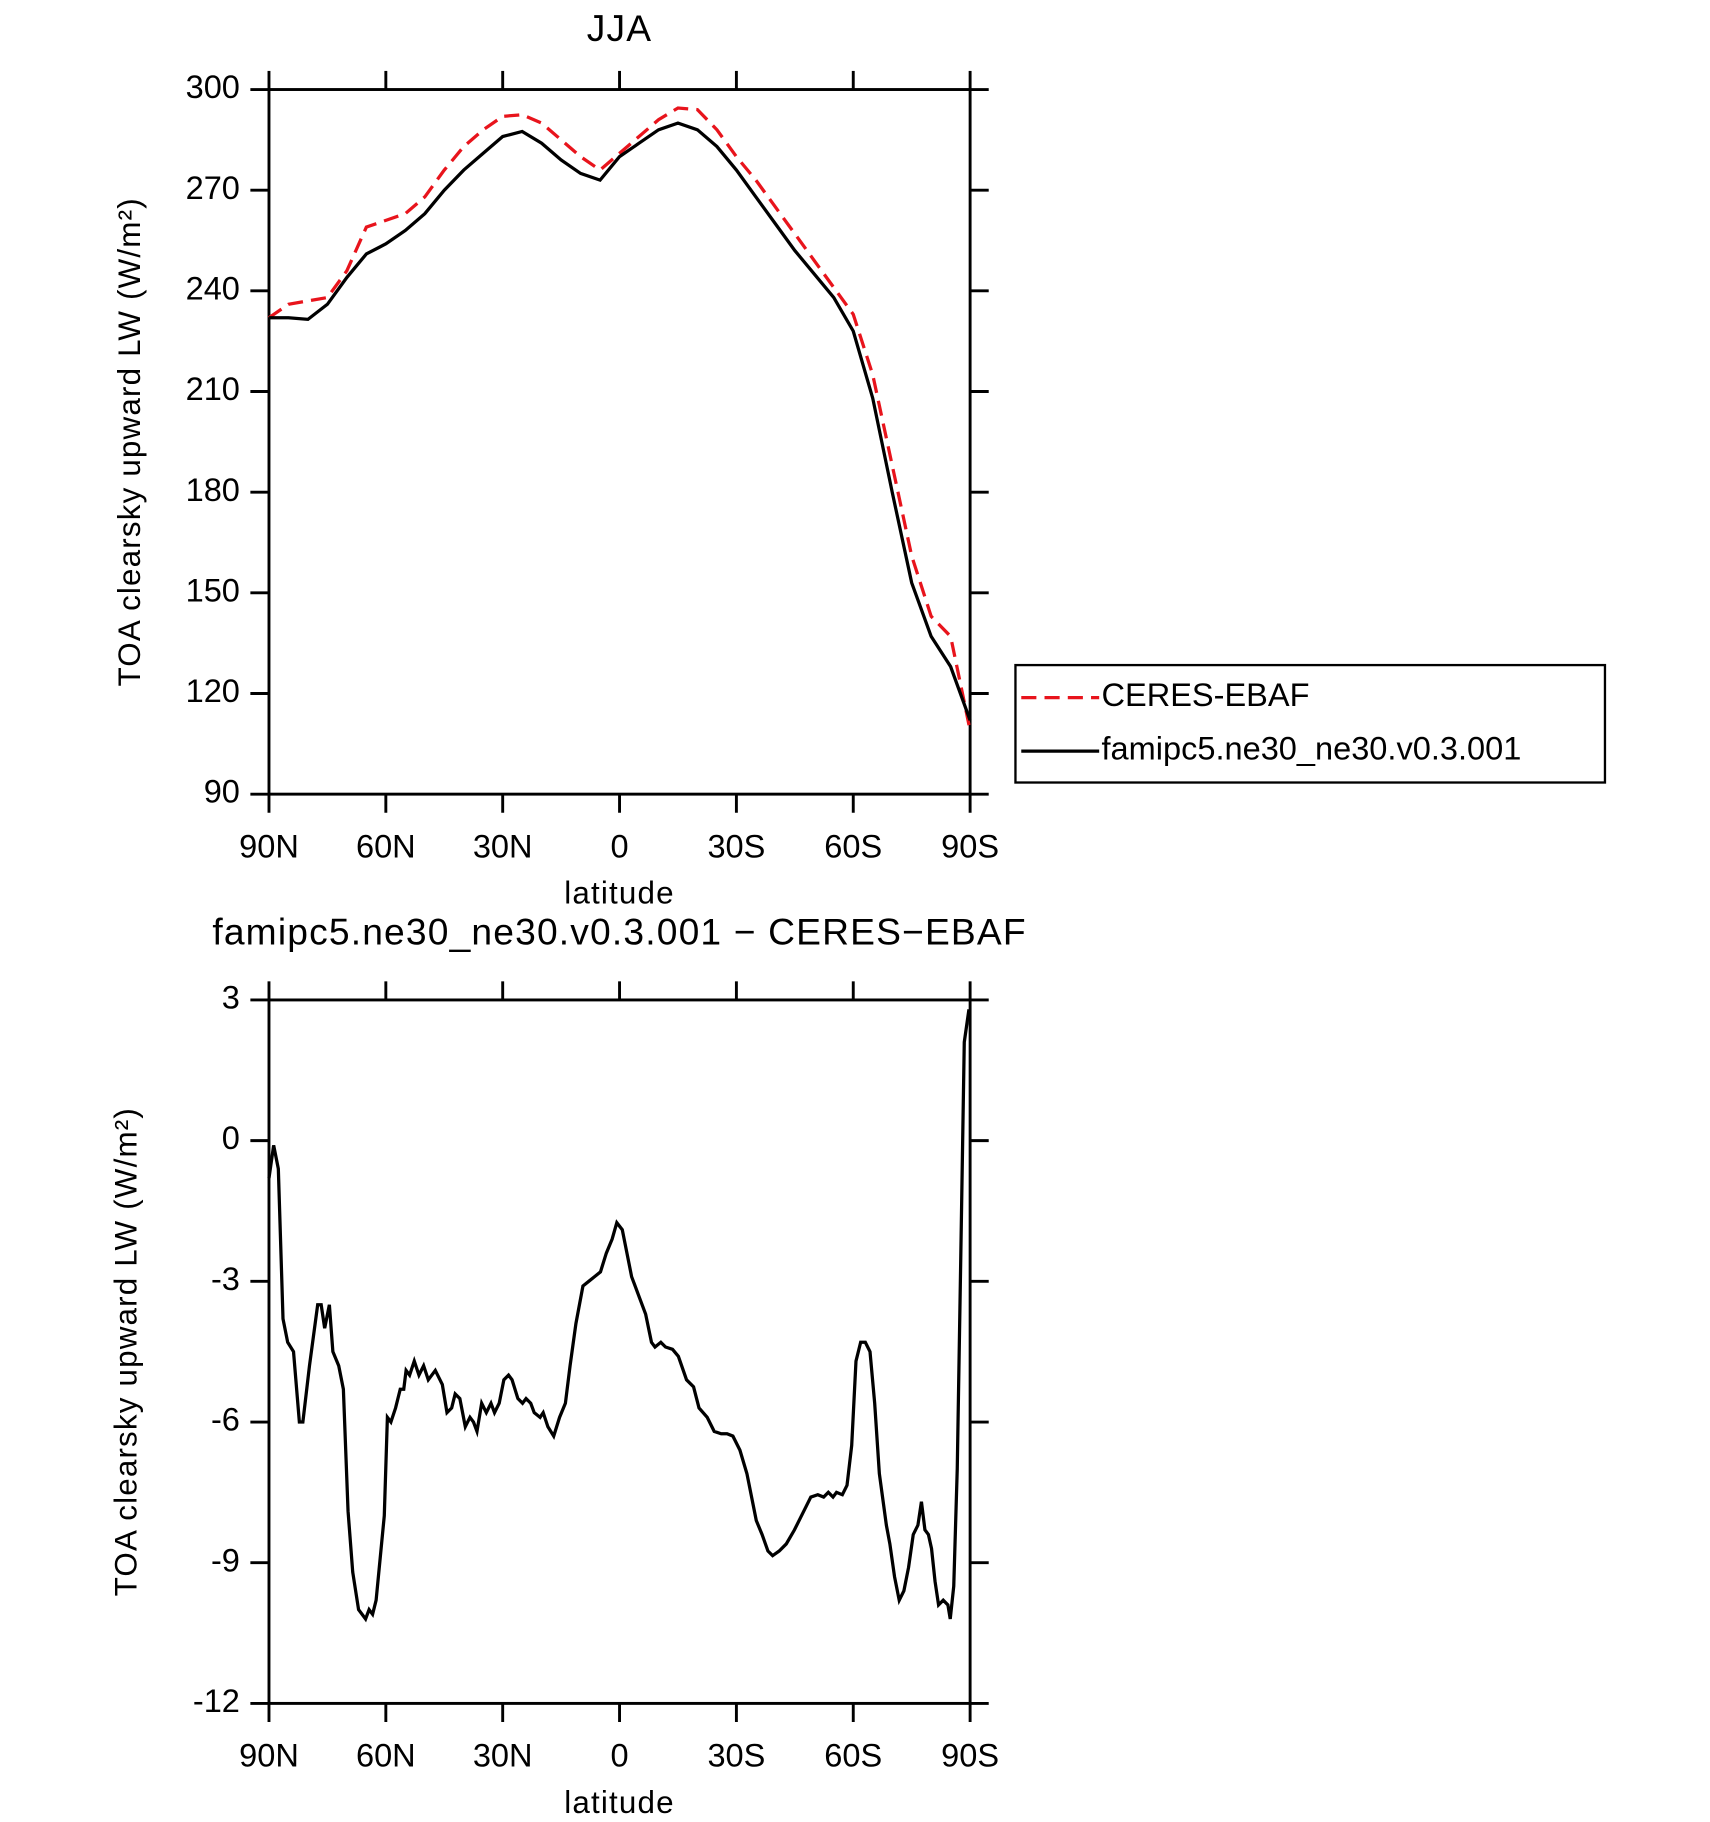 The width and height of the screenshot is (1710, 1822). I want to click on y-tick-label: 0, so click(231, 1138).